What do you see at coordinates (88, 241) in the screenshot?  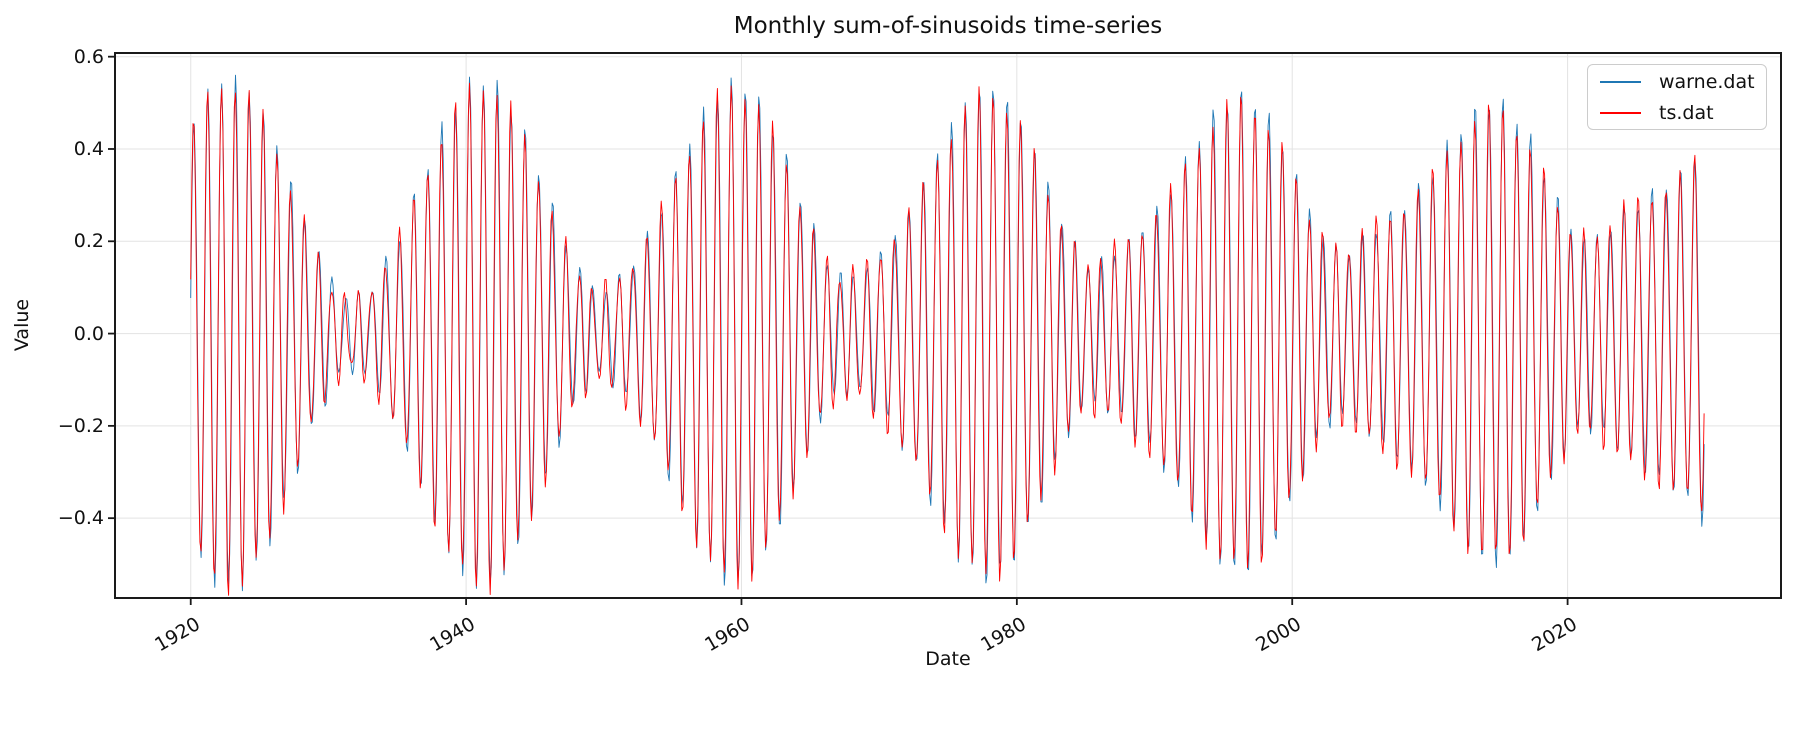 I see `y-tick-label: 0.2` at bounding box center [88, 241].